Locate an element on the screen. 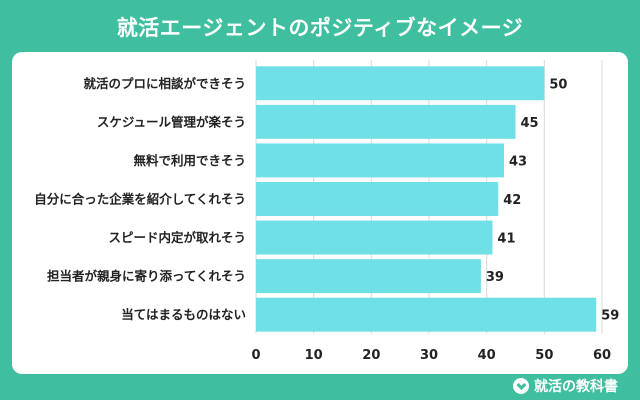  category-label-2: 無料で利用できそう is located at coordinates (189, 160).